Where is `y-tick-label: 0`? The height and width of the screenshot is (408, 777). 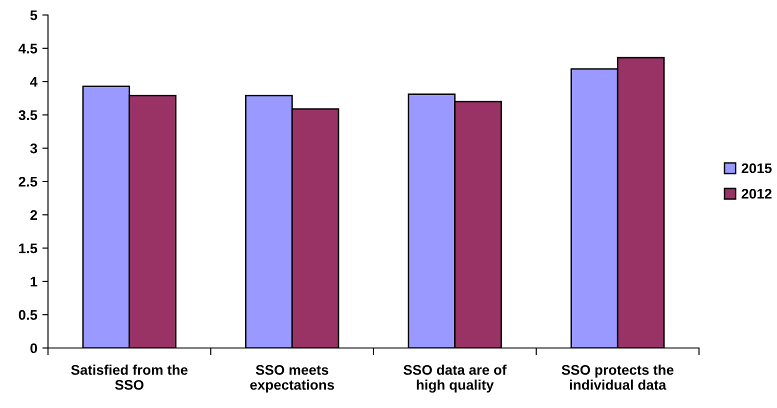
y-tick-label: 0 is located at coordinates (34, 348).